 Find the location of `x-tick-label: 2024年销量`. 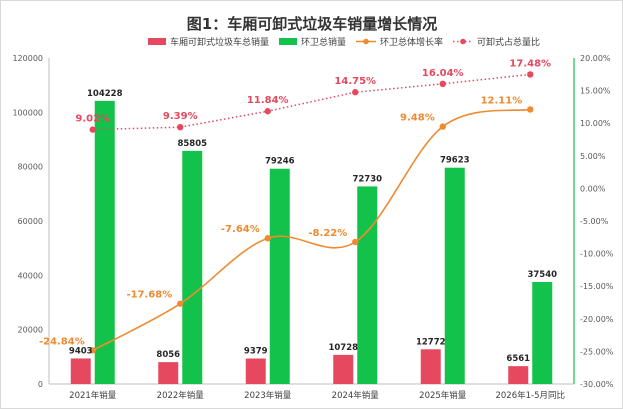

x-tick-label: 2024年销量 is located at coordinates (356, 395).